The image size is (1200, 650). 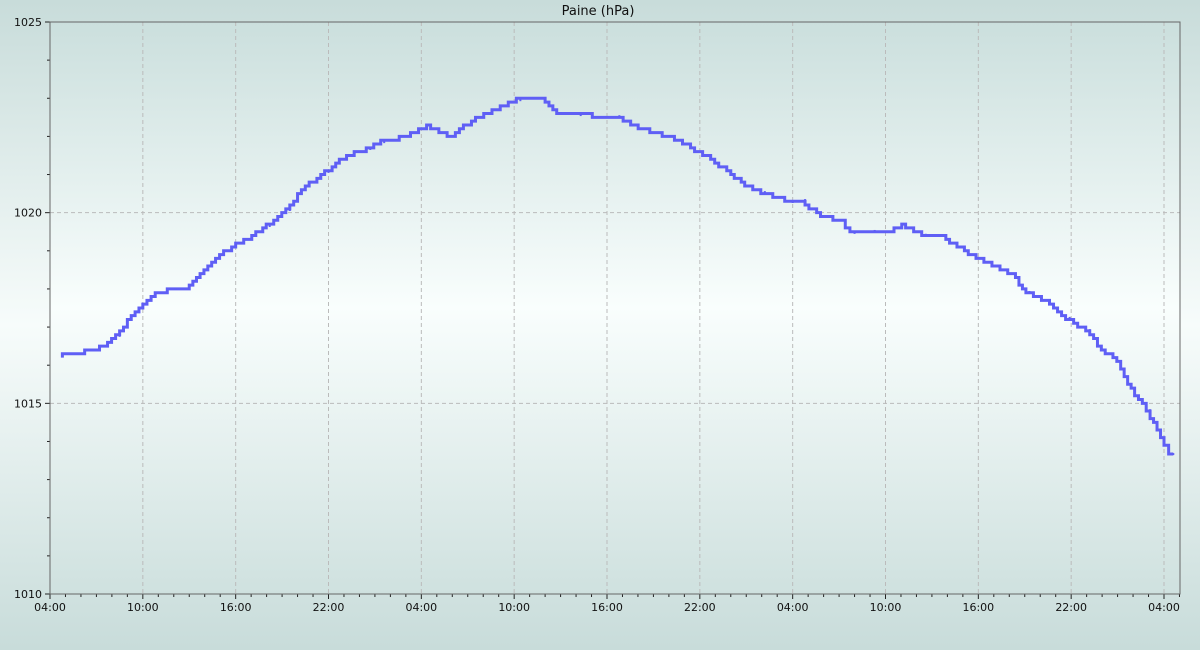 What do you see at coordinates (28, 594) in the screenshot?
I see `y-tick-label: 1010` at bounding box center [28, 594].